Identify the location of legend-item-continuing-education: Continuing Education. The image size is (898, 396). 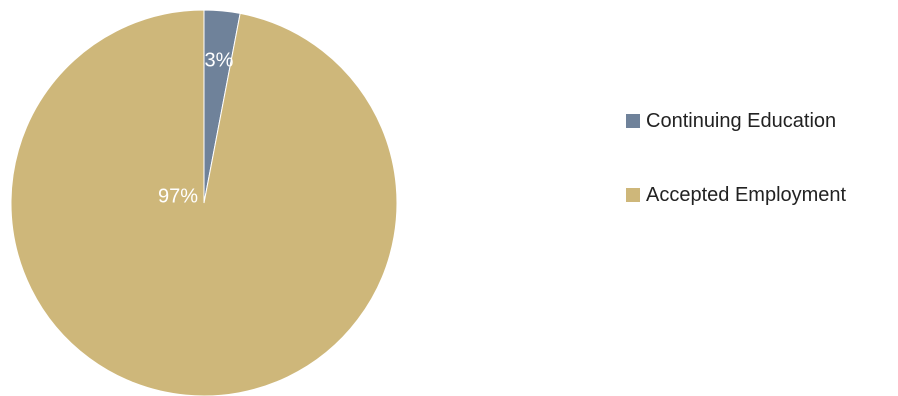
(736, 121).